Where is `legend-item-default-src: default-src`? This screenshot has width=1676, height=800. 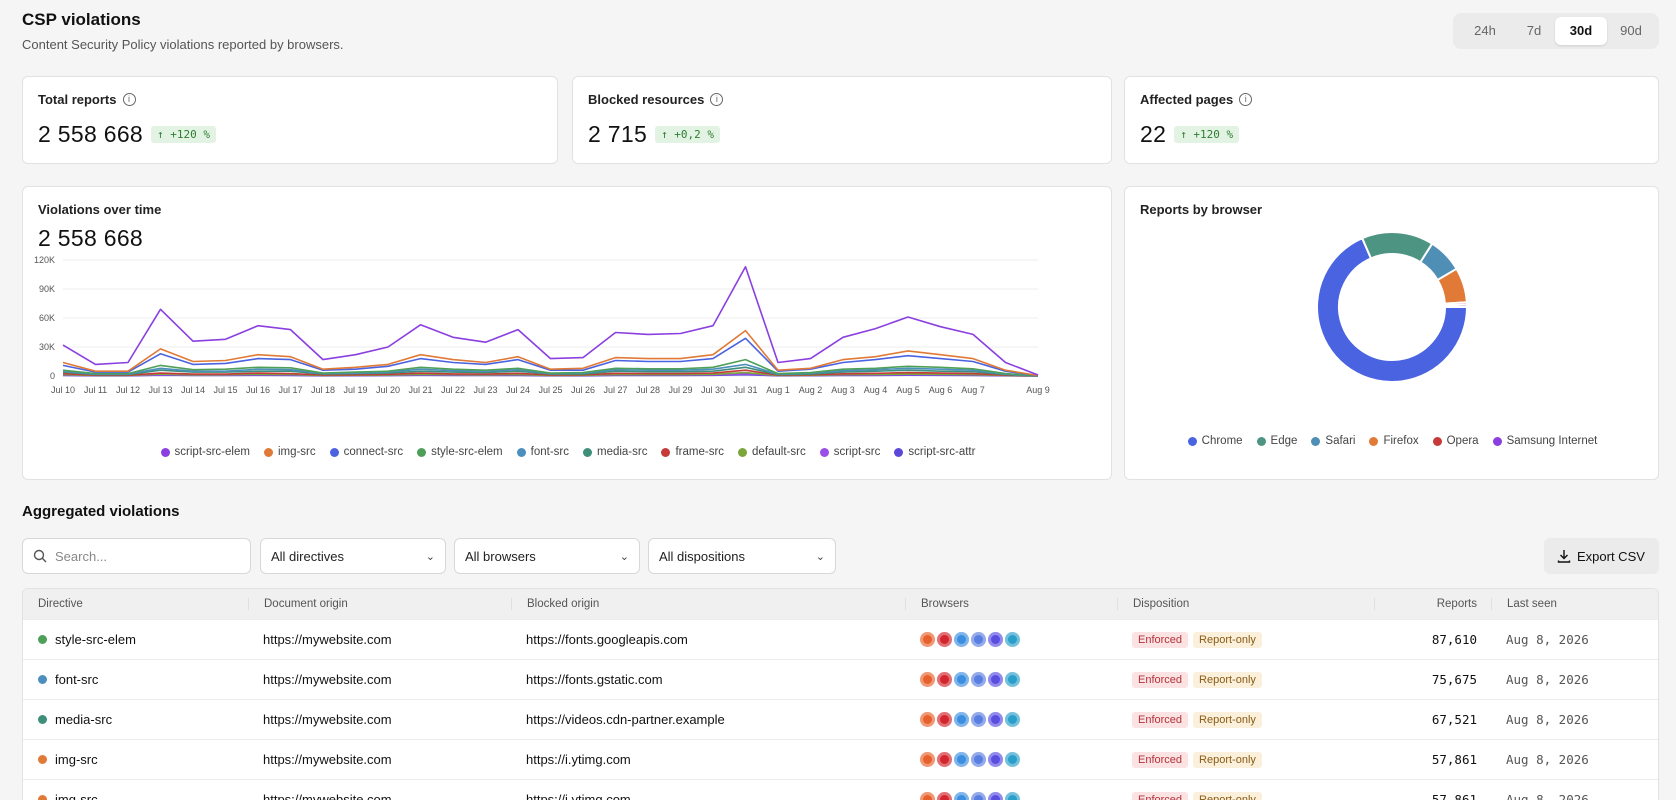 legend-item-default-src: default-src is located at coordinates (772, 452).